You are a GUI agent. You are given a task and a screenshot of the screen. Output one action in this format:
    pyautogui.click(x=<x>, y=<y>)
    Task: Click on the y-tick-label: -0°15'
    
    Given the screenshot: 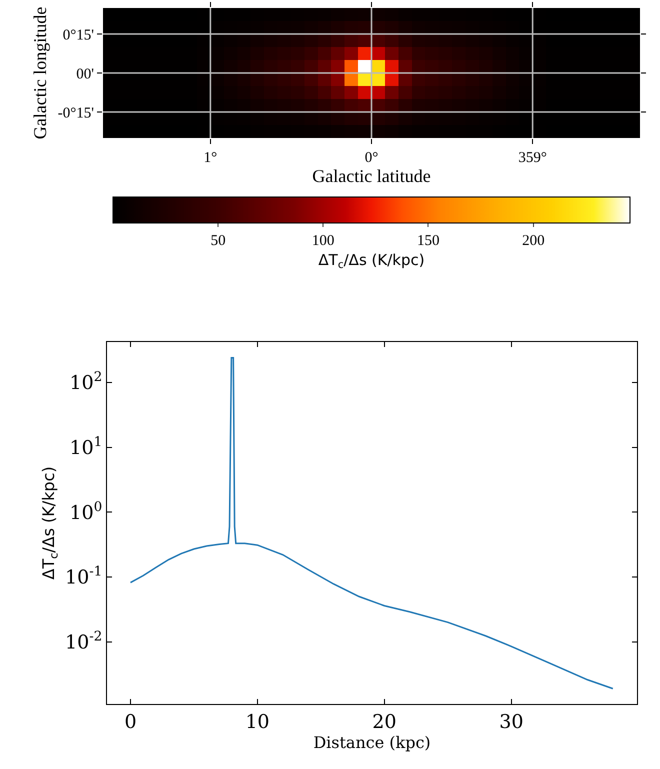 What is the action you would take?
    pyautogui.click(x=76, y=113)
    